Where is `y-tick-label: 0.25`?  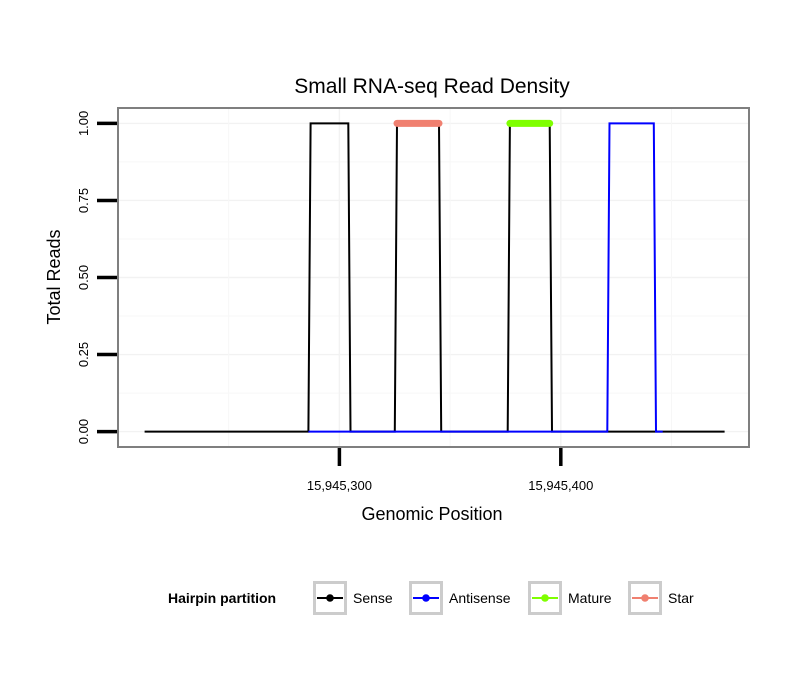 y-tick-label: 0.25 is located at coordinates (83, 354).